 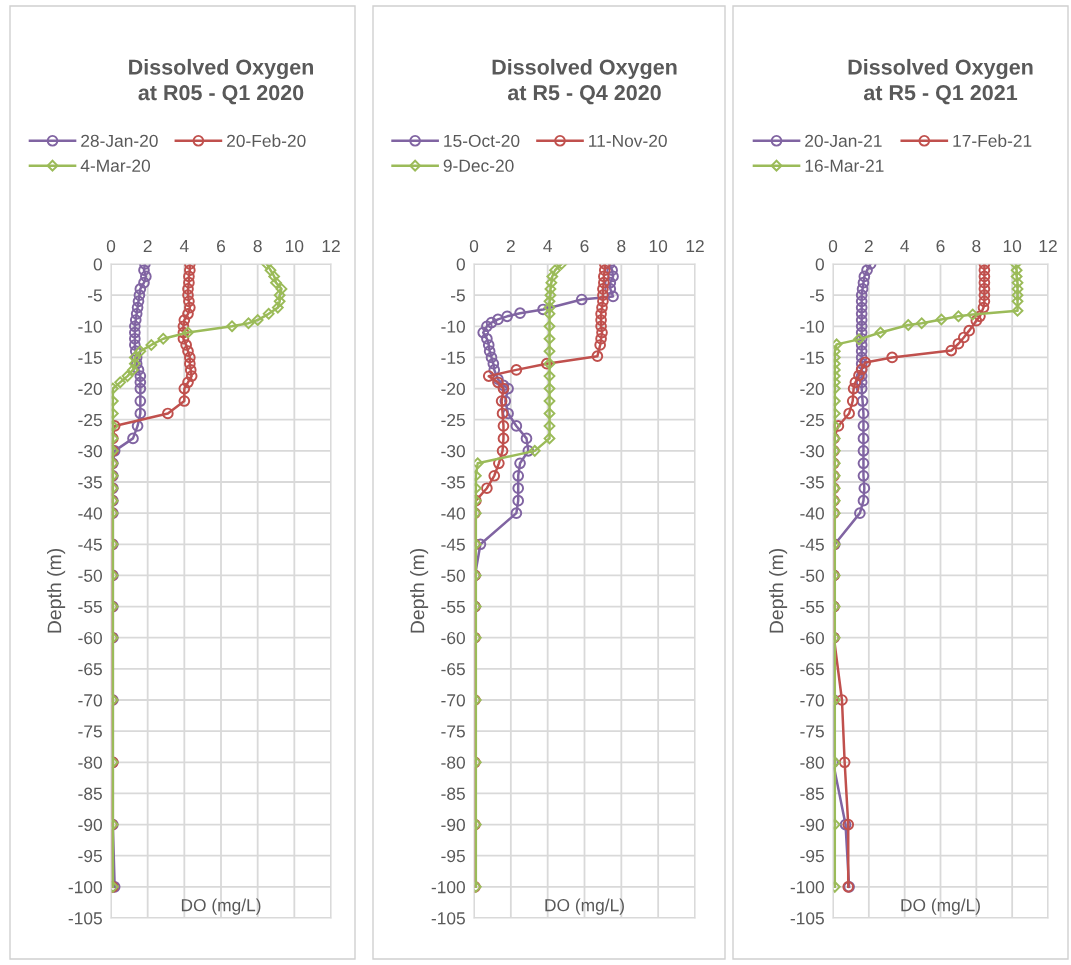 What do you see at coordinates (940, 906) in the screenshot?
I see `x-axis-title: DO (mg/L)` at bounding box center [940, 906].